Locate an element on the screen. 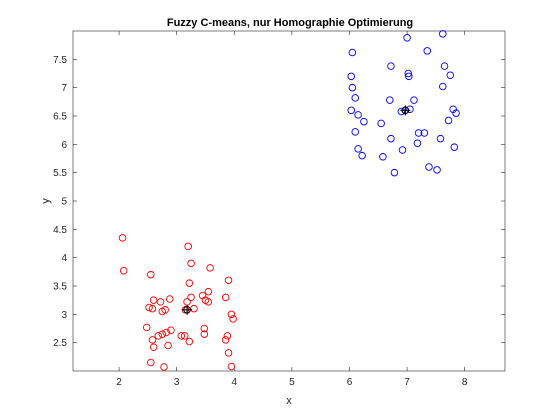 The image size is (560, 420). x-tick-label: 2 is located at coordinates (119, 382).